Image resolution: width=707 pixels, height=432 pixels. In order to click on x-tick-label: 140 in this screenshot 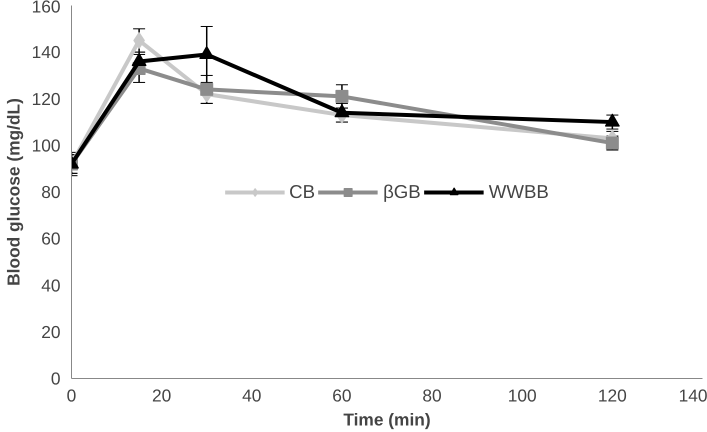, I will do `click(692, 396)`.